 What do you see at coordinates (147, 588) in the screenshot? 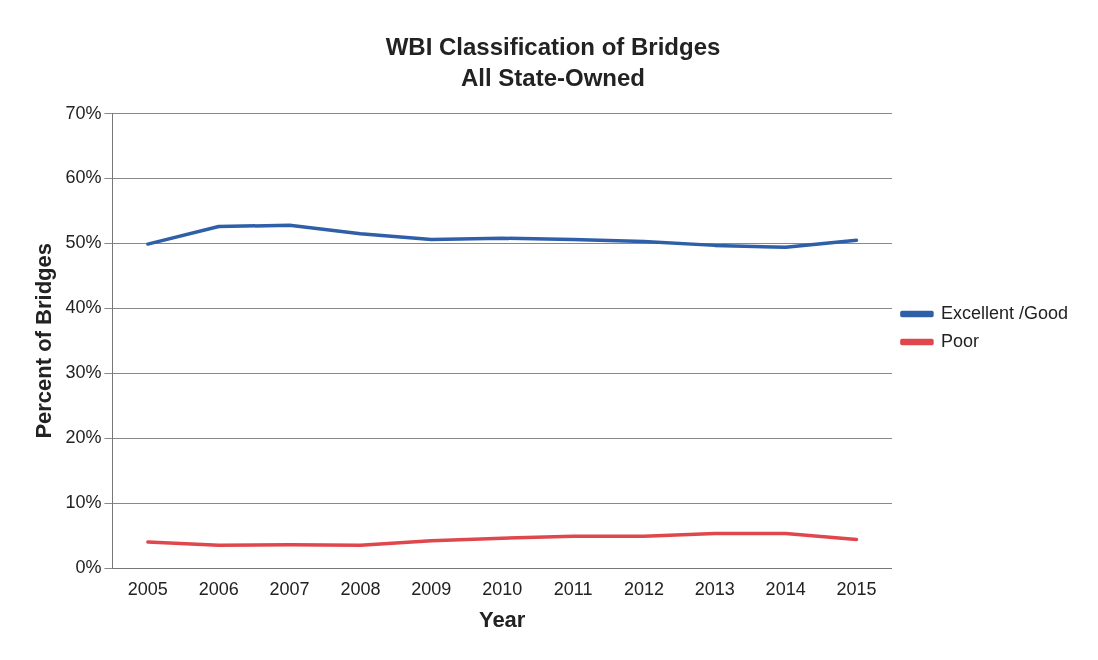
I see `x-tick-label: 2005` at bounding box center [147, 588].